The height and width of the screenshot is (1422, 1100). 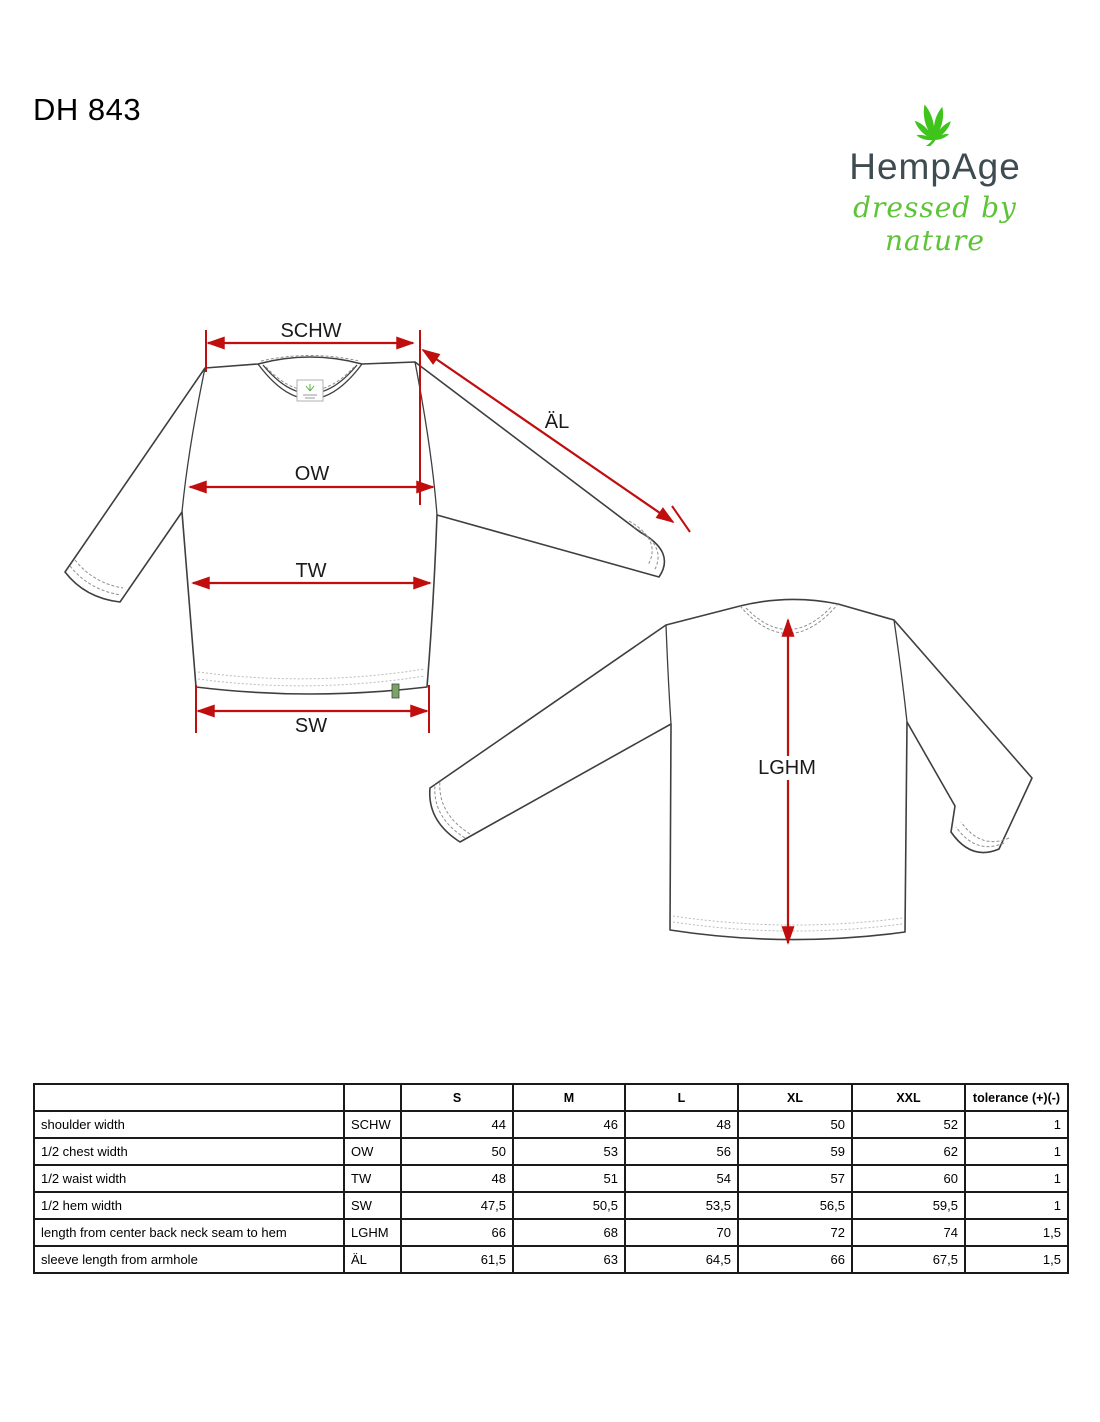 What do you see at coordinates (795, 1232) in the screenshot?
I see `value-xl: 72` at bounding box center [795, 1232].